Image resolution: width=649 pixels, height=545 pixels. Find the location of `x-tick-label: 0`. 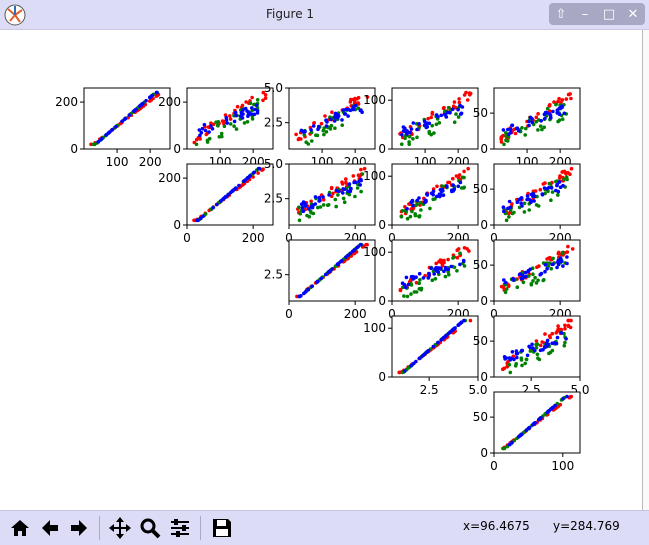

x-tick-label: 0 is located at coordinates (494, 466).